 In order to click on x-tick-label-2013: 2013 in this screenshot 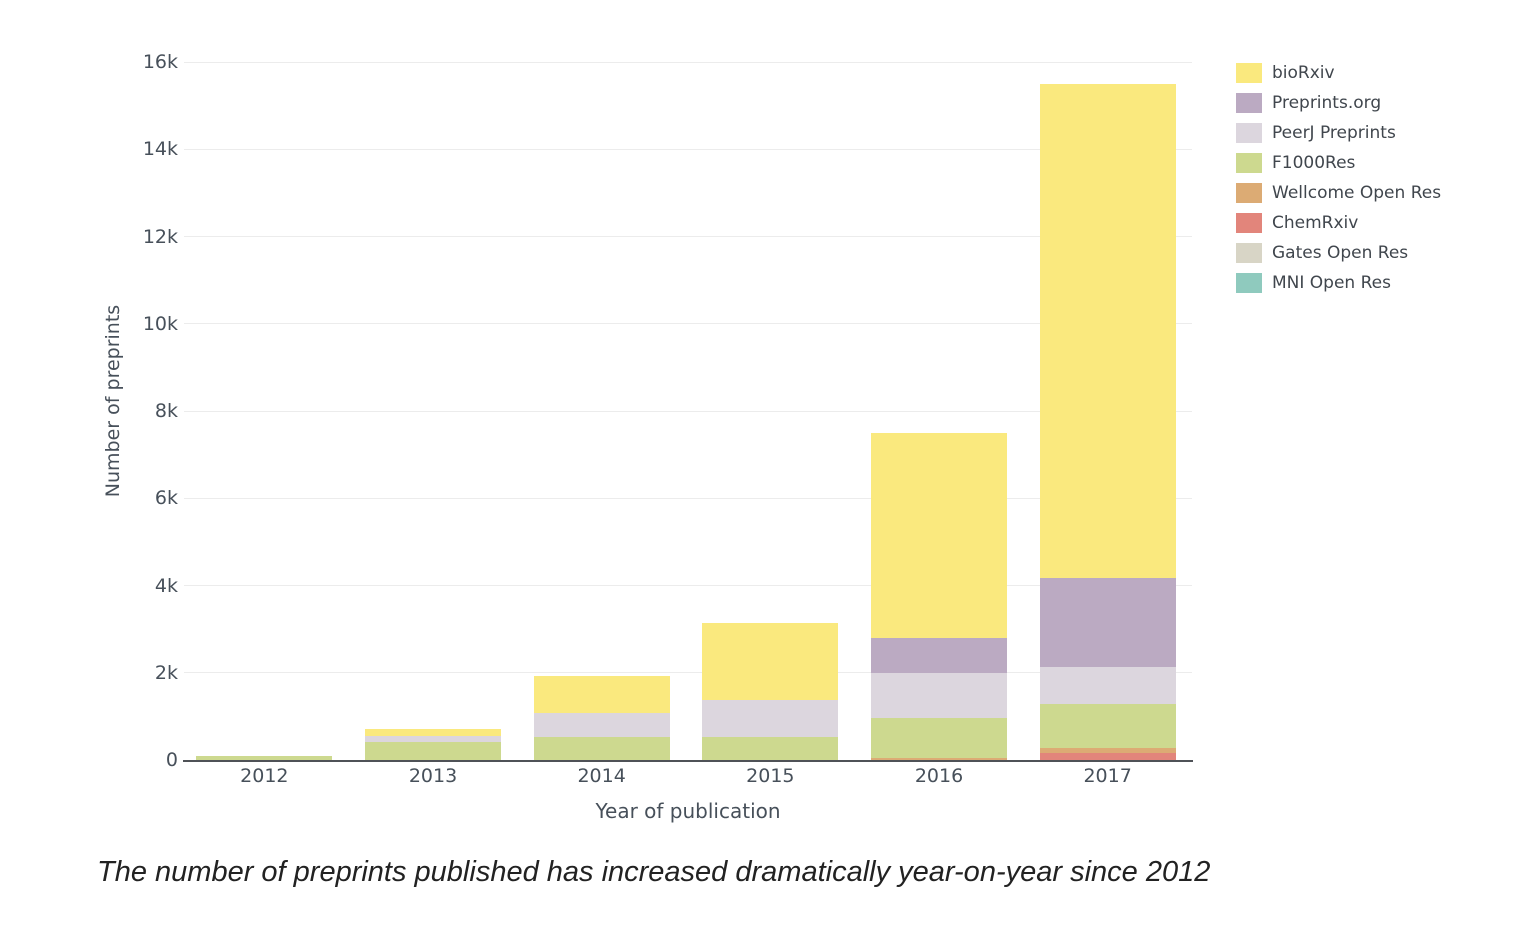, I will do `click(433, 776)`.